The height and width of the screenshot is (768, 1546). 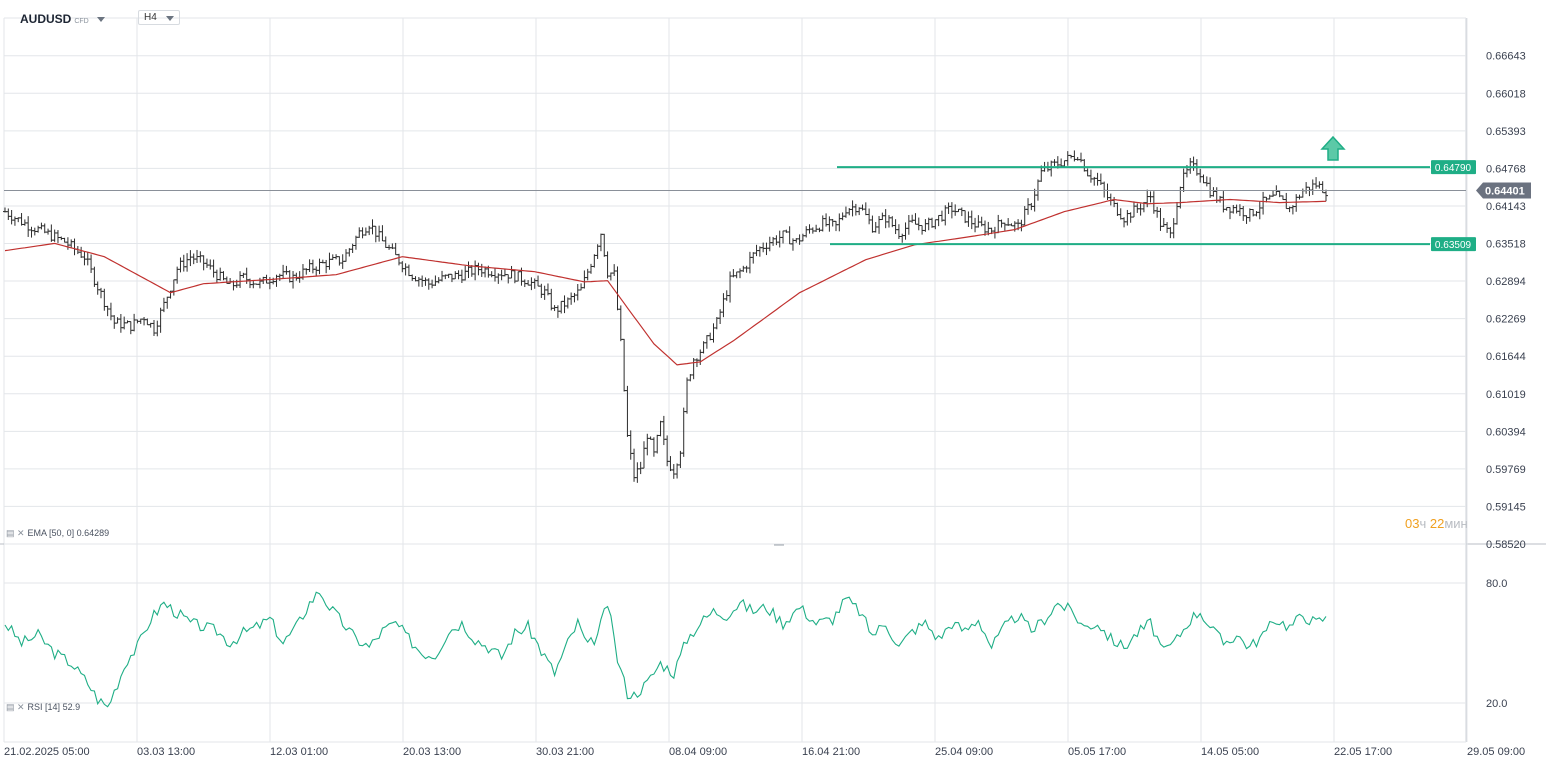 I want to click on symbol-type: CFD, so click(x=81, y=21).